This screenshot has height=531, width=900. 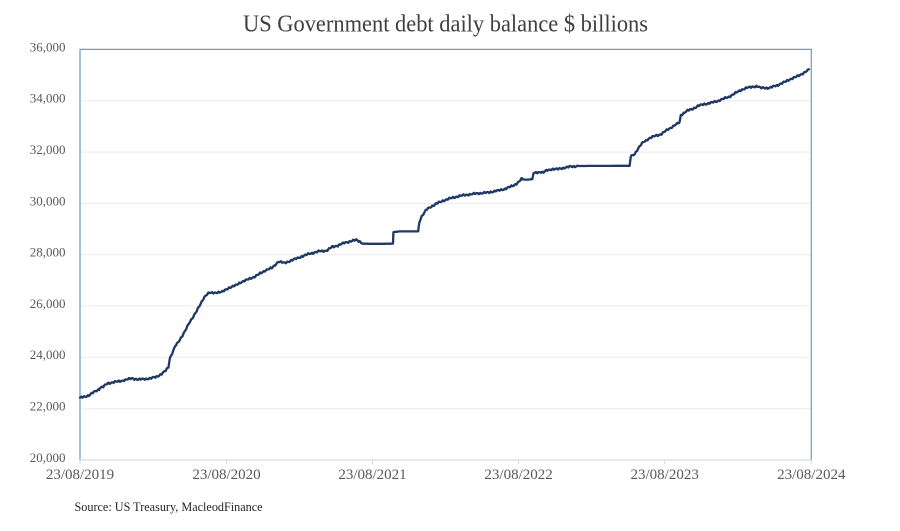 What do you see at coordinates (48, 406) in the screenshot?
I see `svg-text: 22,000` at bounding box center [48, 406].